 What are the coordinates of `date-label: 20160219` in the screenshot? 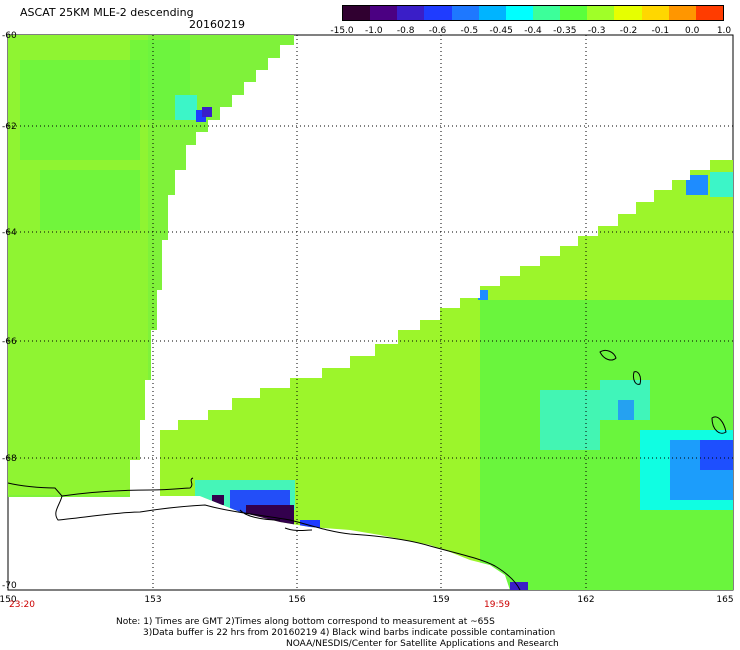 It's located at (217, 24).